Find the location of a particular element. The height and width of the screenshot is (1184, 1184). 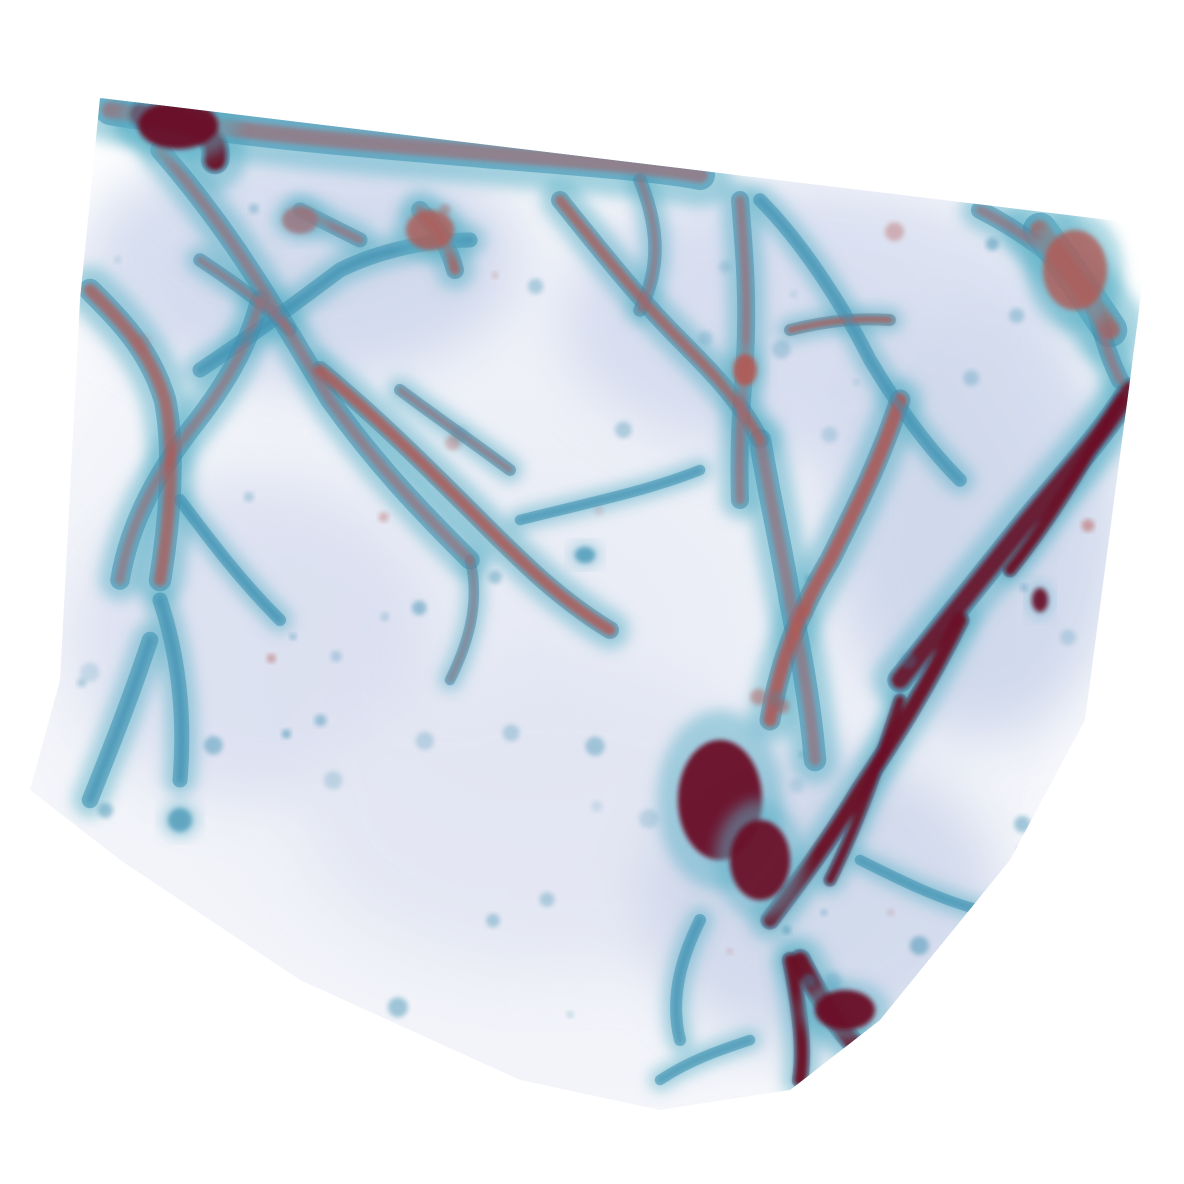

dense-region-halo is located at coordinates (970, 940).